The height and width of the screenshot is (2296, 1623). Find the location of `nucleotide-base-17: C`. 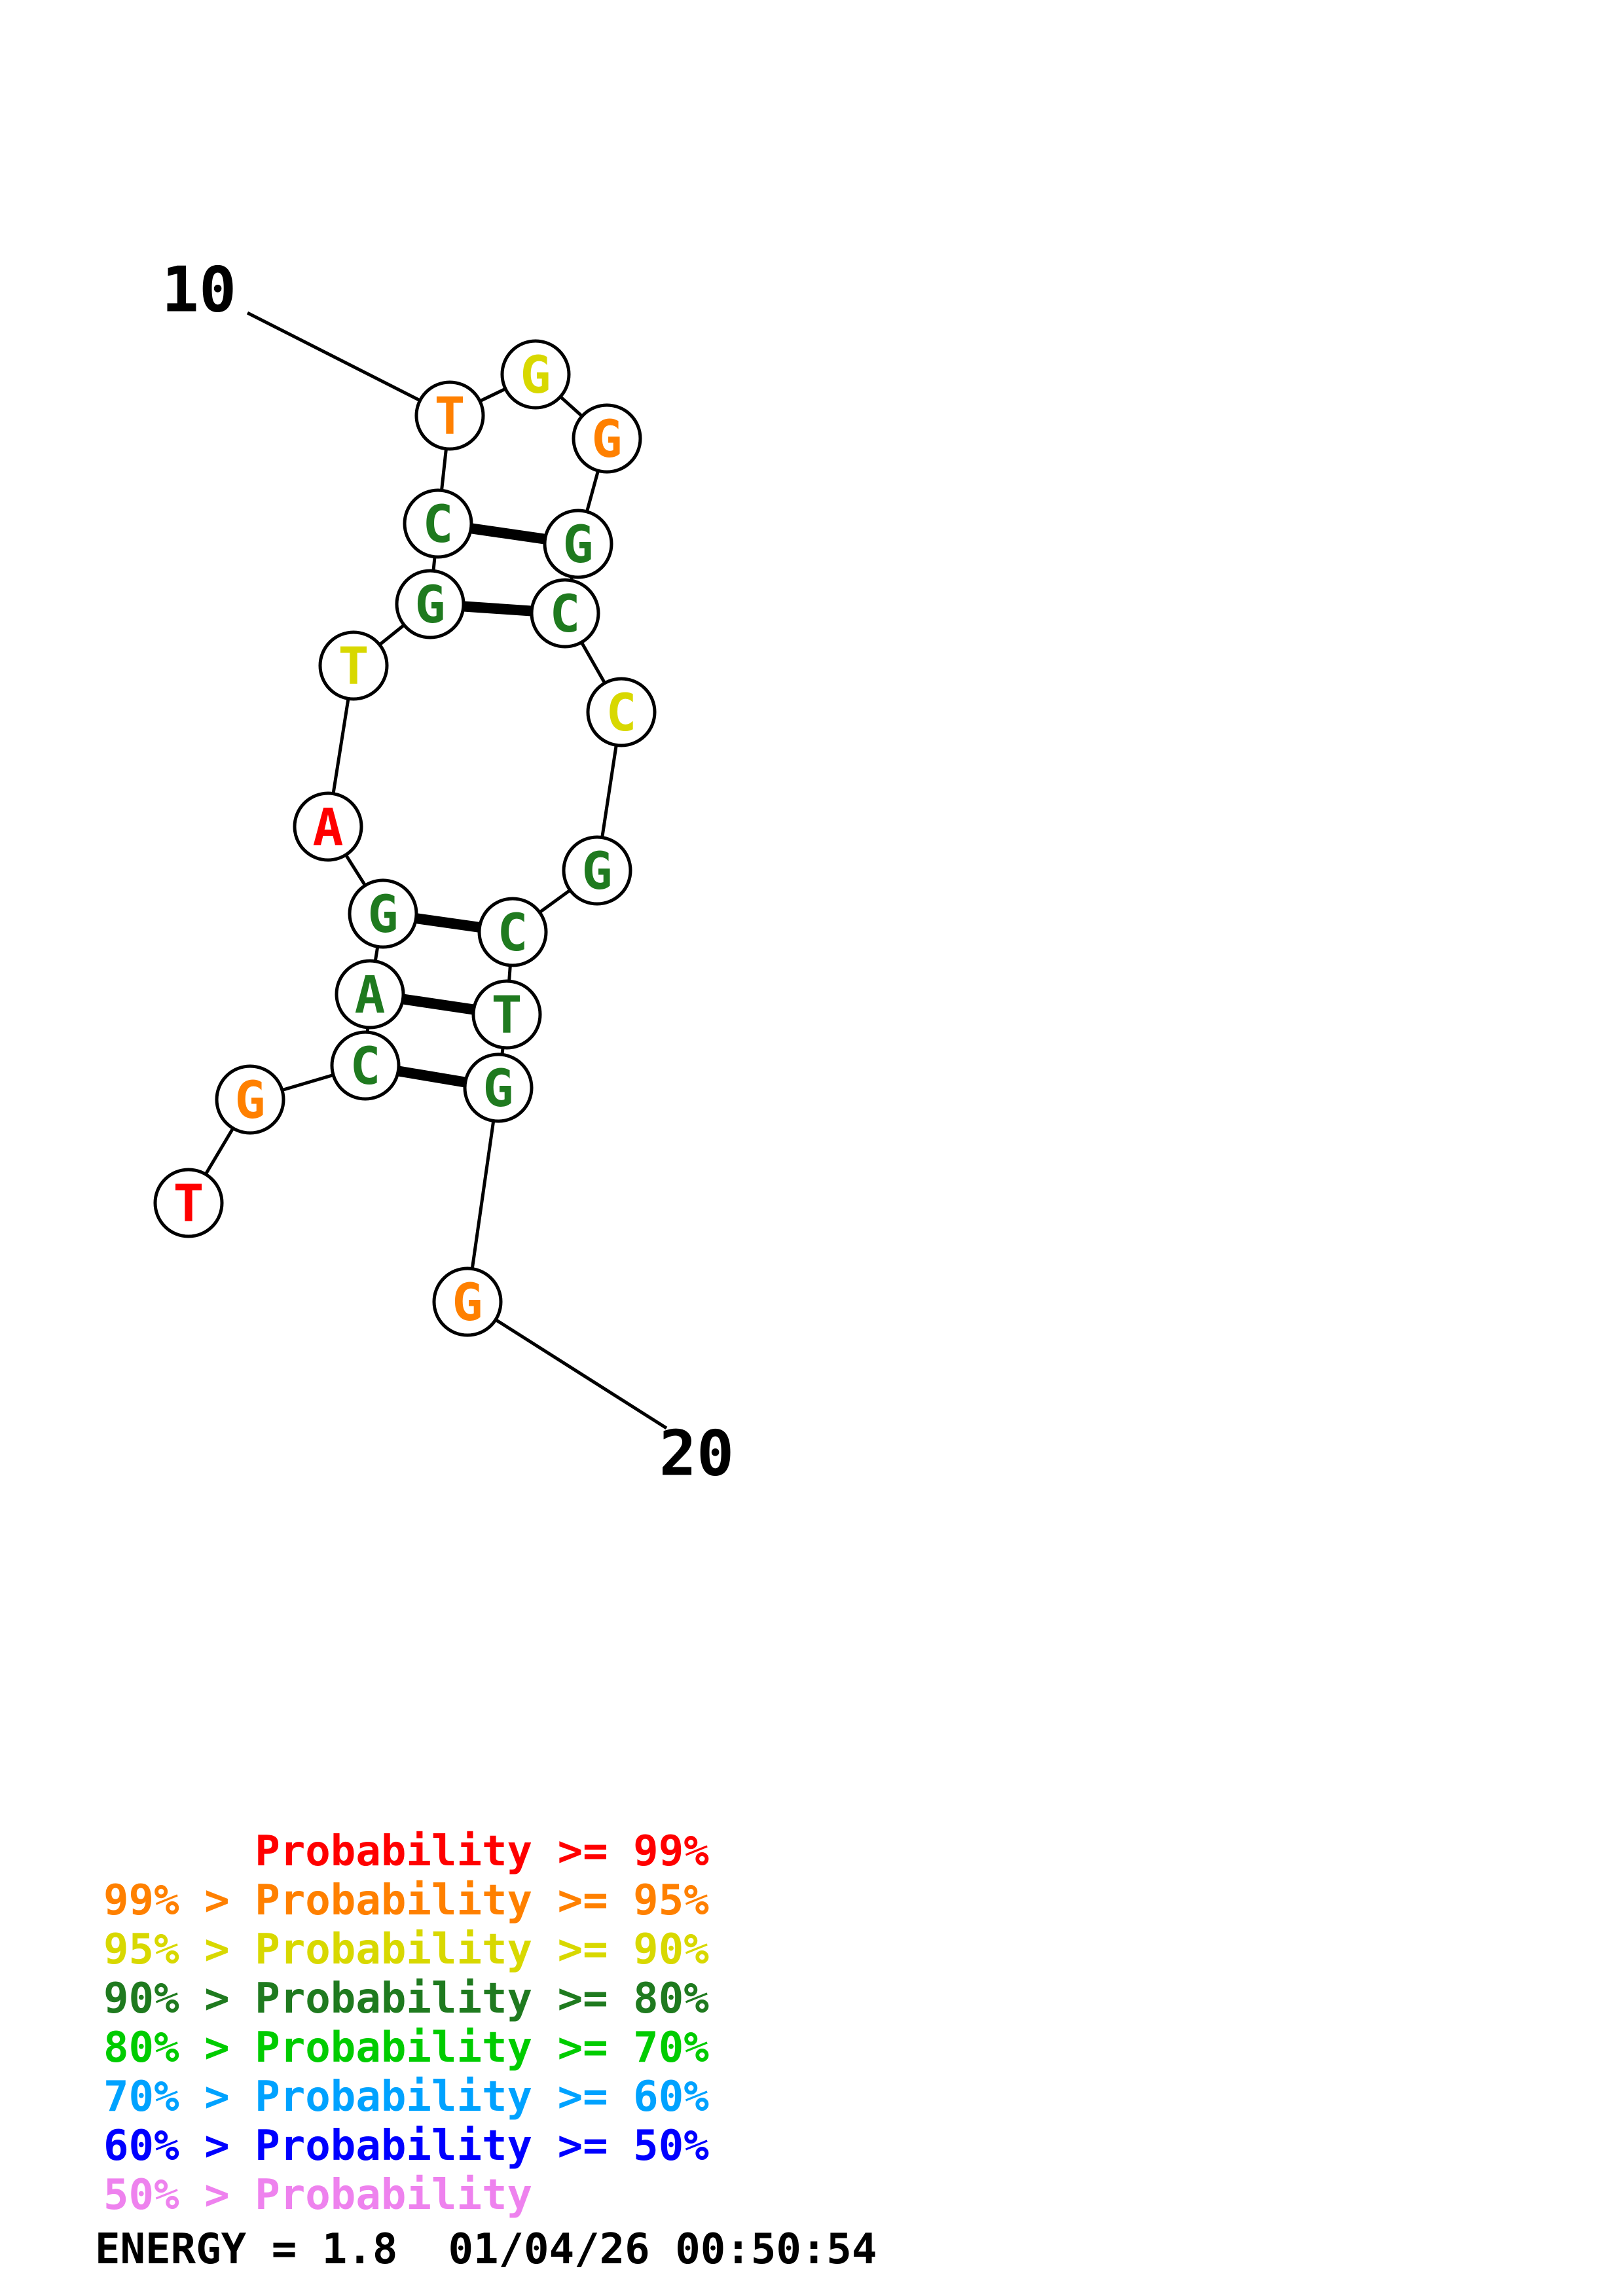

nucleotide-base-17: C is located at coordinates (513, 933).